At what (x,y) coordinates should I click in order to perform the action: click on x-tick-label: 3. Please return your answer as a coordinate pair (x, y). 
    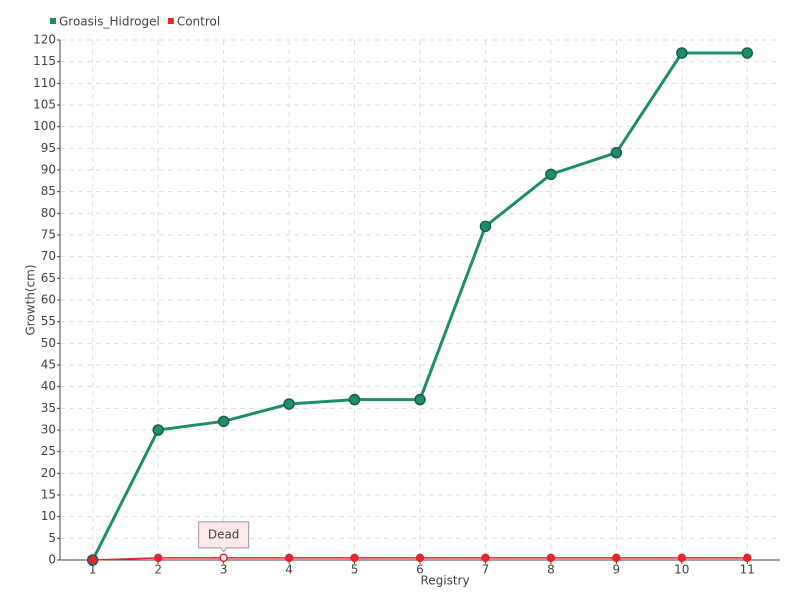
    Looking at the image, I should click on (224, 570).